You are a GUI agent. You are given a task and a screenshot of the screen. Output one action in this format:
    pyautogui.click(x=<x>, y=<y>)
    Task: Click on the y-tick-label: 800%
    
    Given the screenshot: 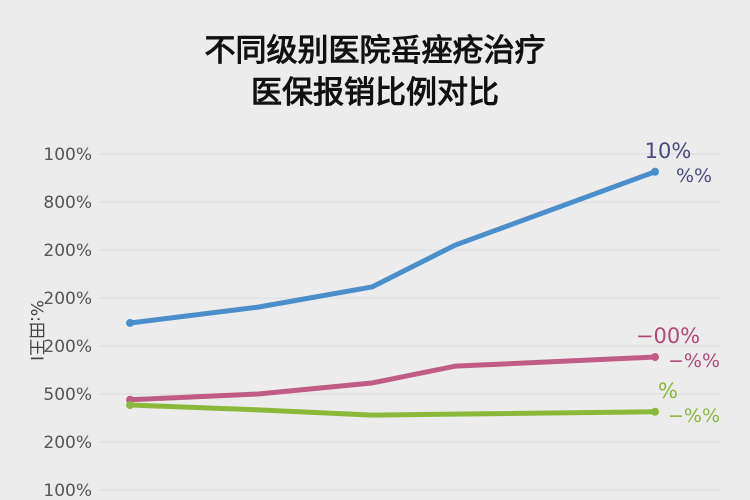 What is the action you would take?
    pyautogui.click(x=67, y=203)
    